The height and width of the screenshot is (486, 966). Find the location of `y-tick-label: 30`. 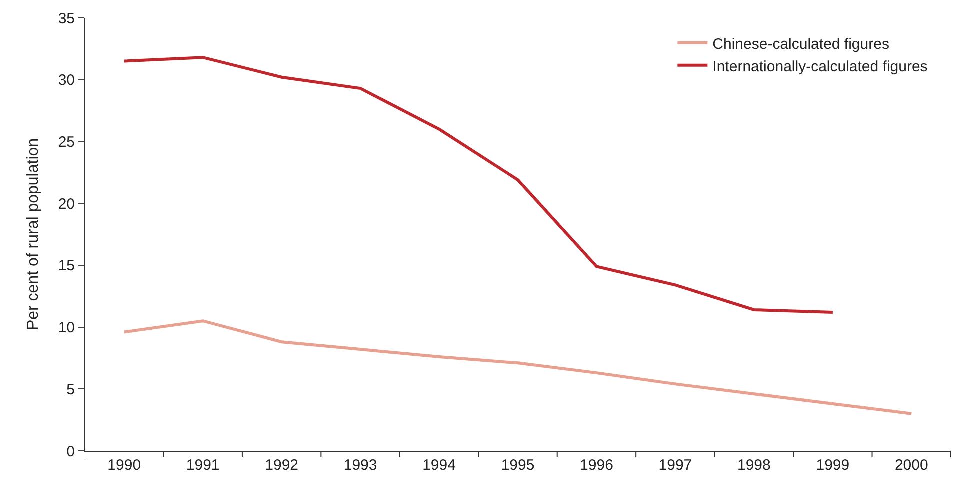

y-tick-label: 30 is located at coordinates (66, 81).